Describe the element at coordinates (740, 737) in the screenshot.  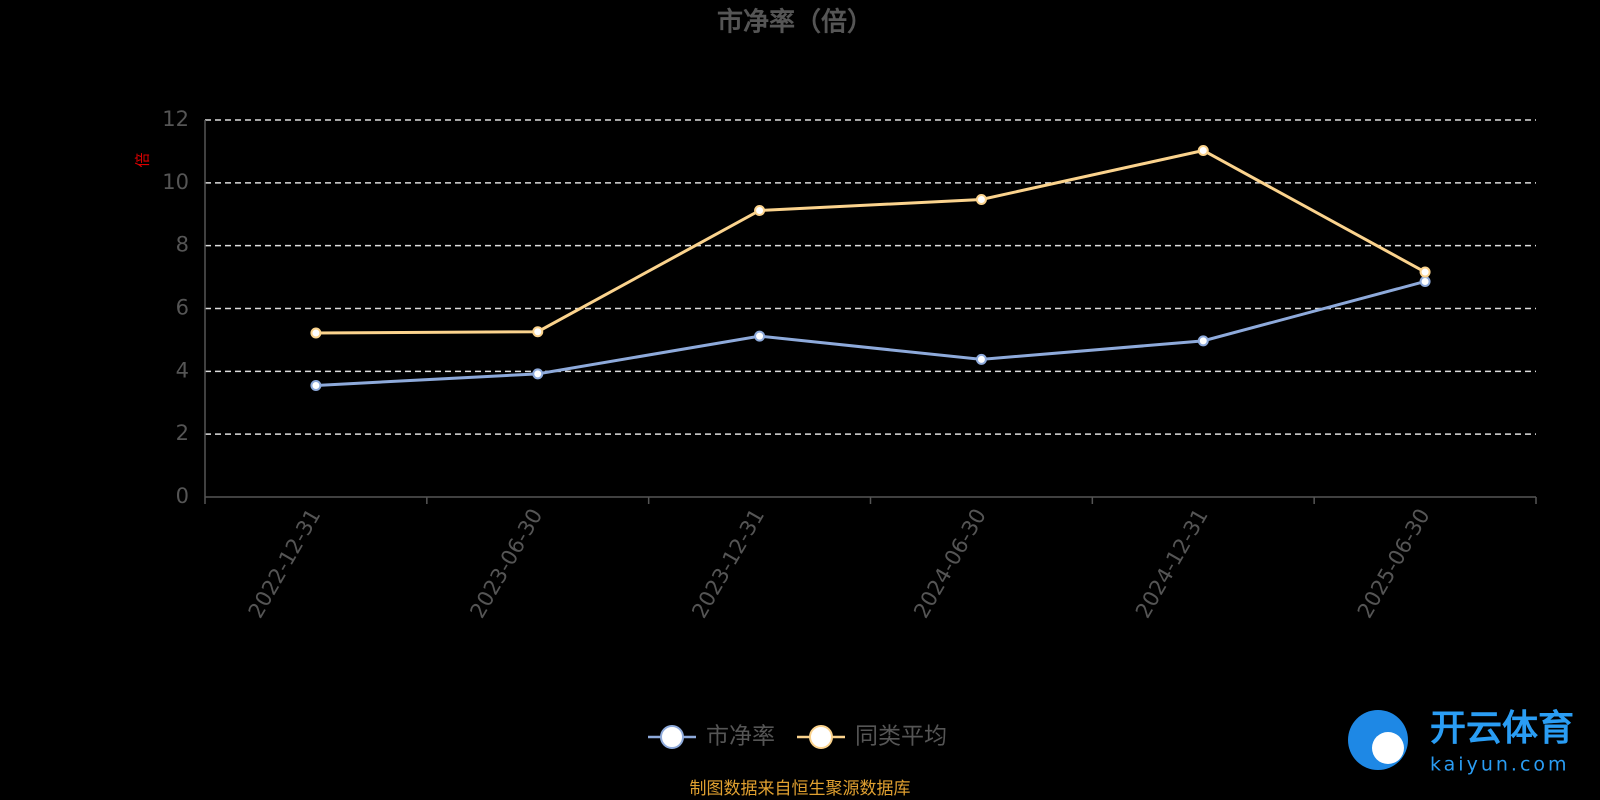
I see `legend-label: 市净率` at that location.